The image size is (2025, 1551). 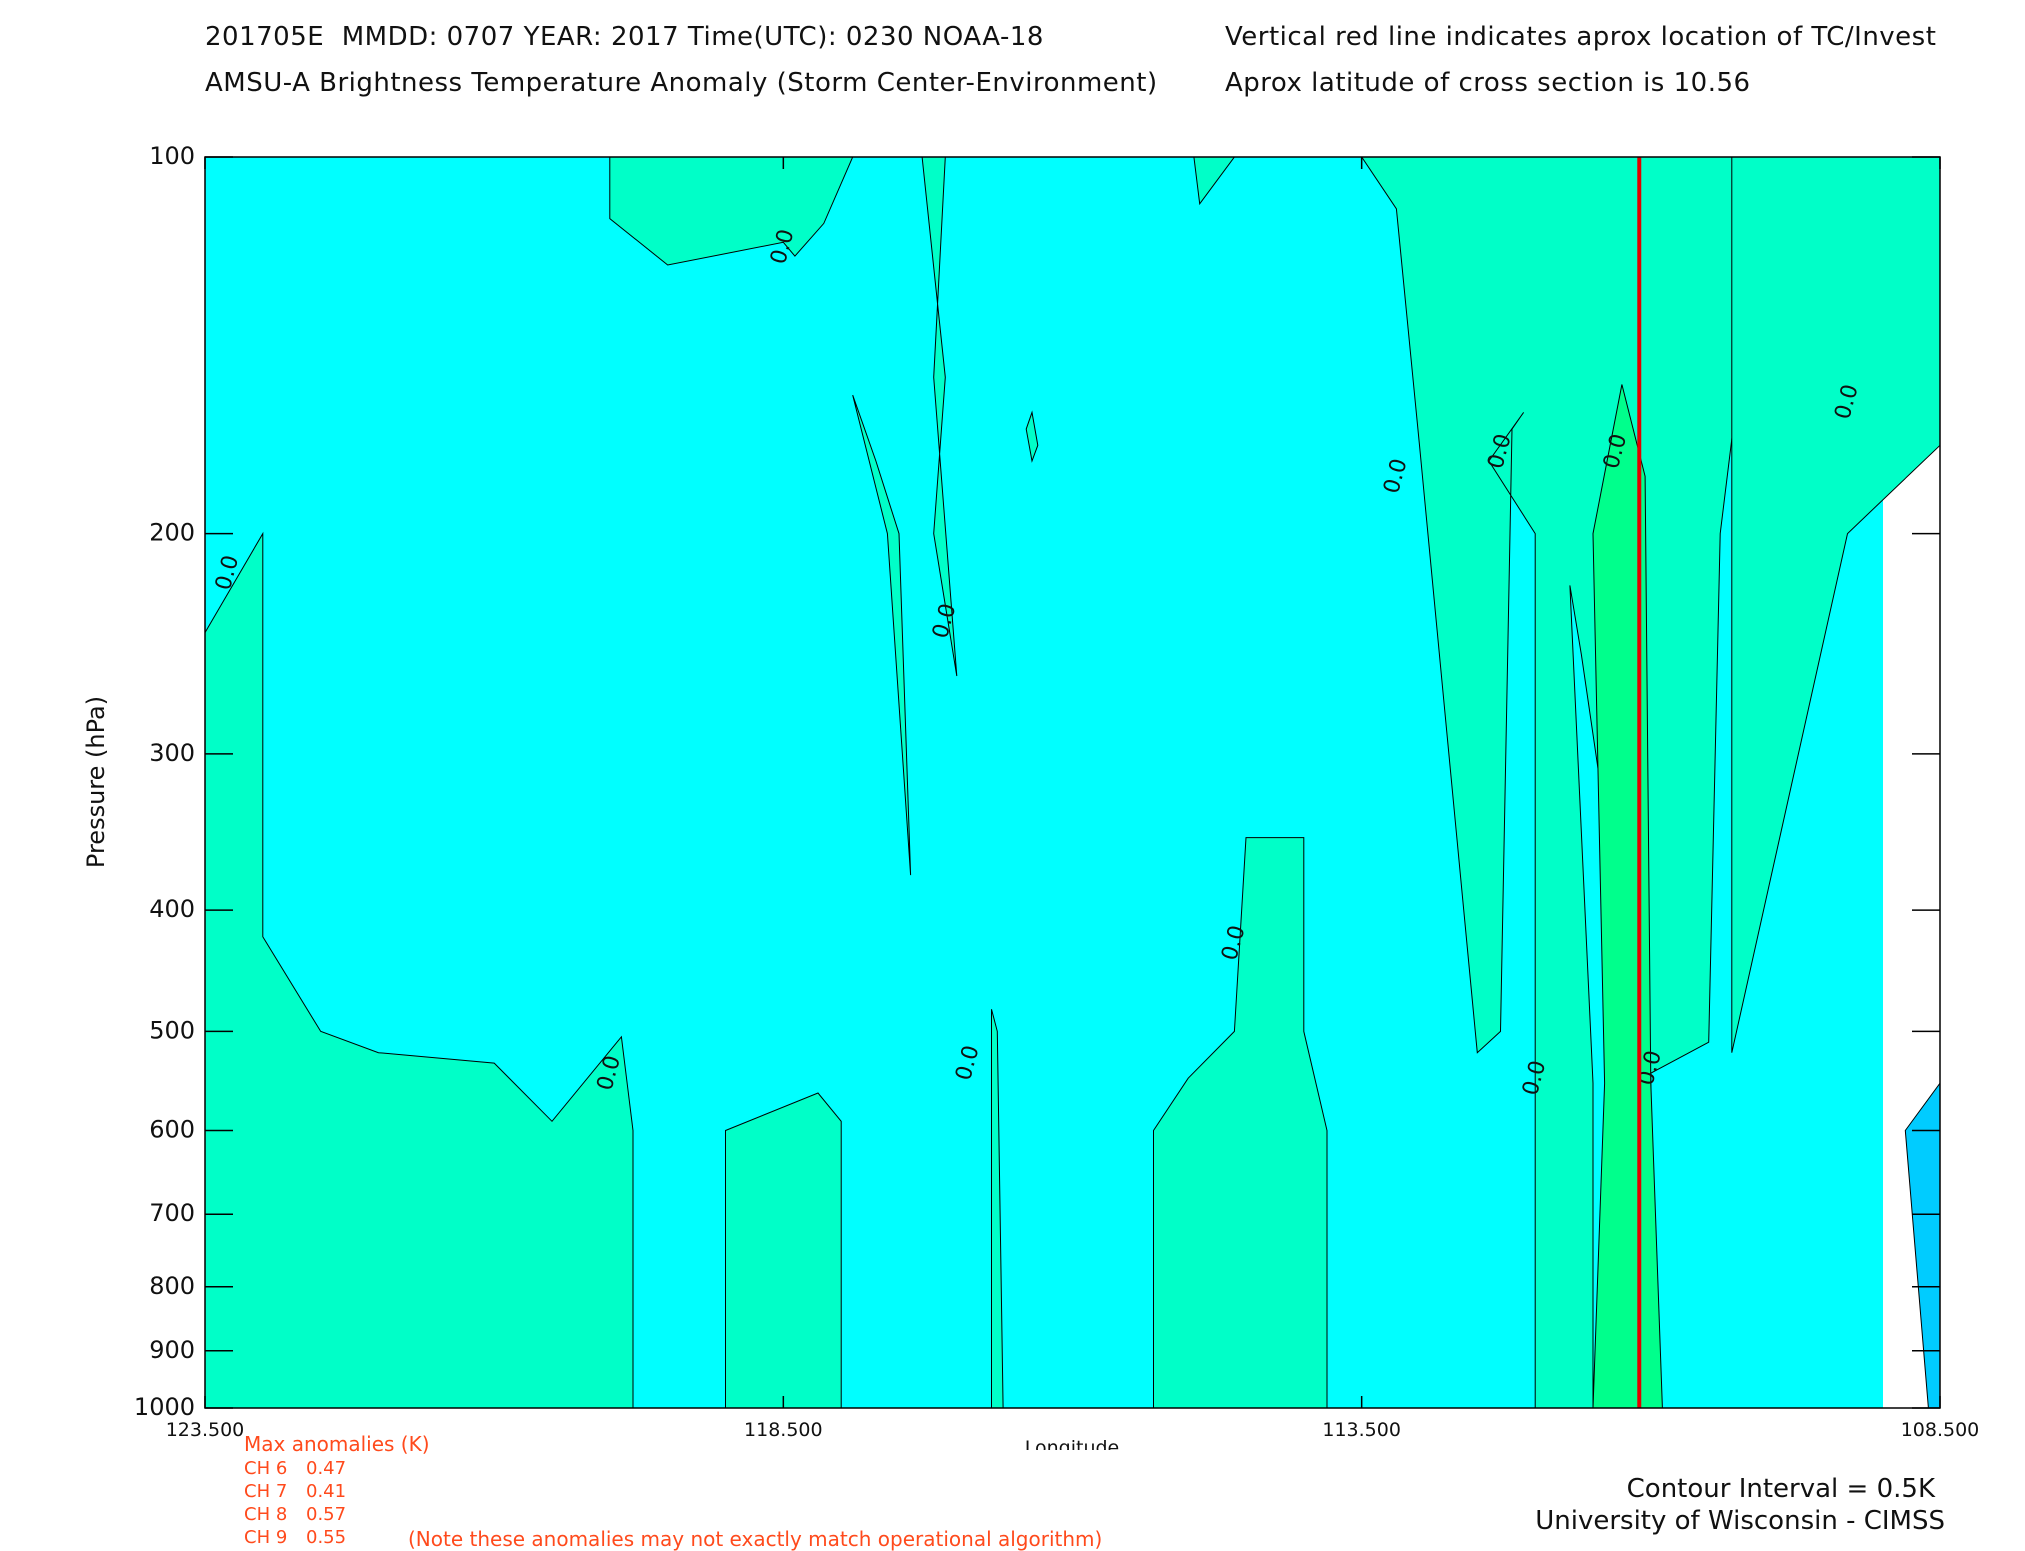 I want to click on anomaly-ch8-label: CH 8, so click(x=266, y=1514).